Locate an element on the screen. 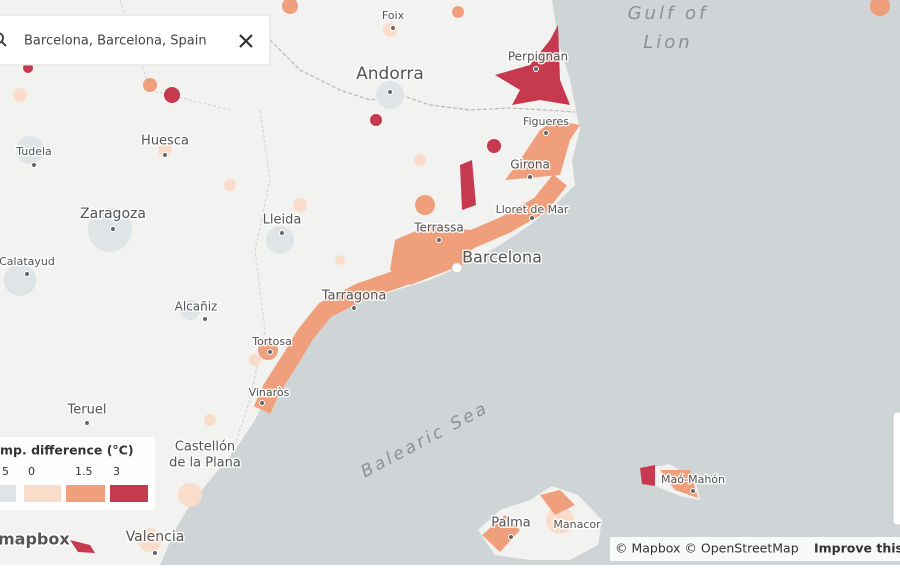 Image resolution: width=900 pixels, height=569 pixels. legend-scale: 5 0 1.5 3 is located at coordinates (74, 483).